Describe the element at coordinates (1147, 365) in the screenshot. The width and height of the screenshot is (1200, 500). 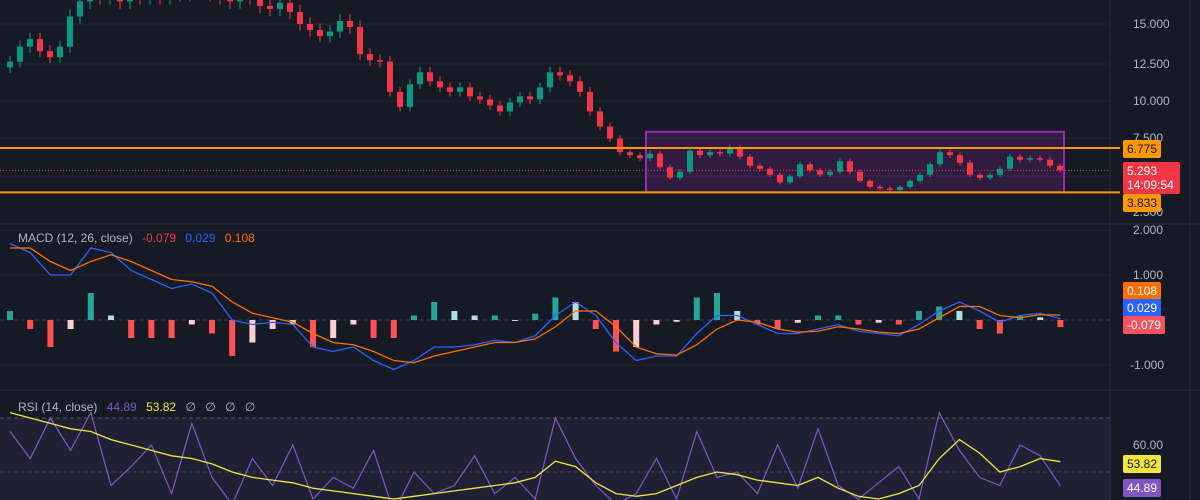
I see `macd-tick: -1.000` at that location.